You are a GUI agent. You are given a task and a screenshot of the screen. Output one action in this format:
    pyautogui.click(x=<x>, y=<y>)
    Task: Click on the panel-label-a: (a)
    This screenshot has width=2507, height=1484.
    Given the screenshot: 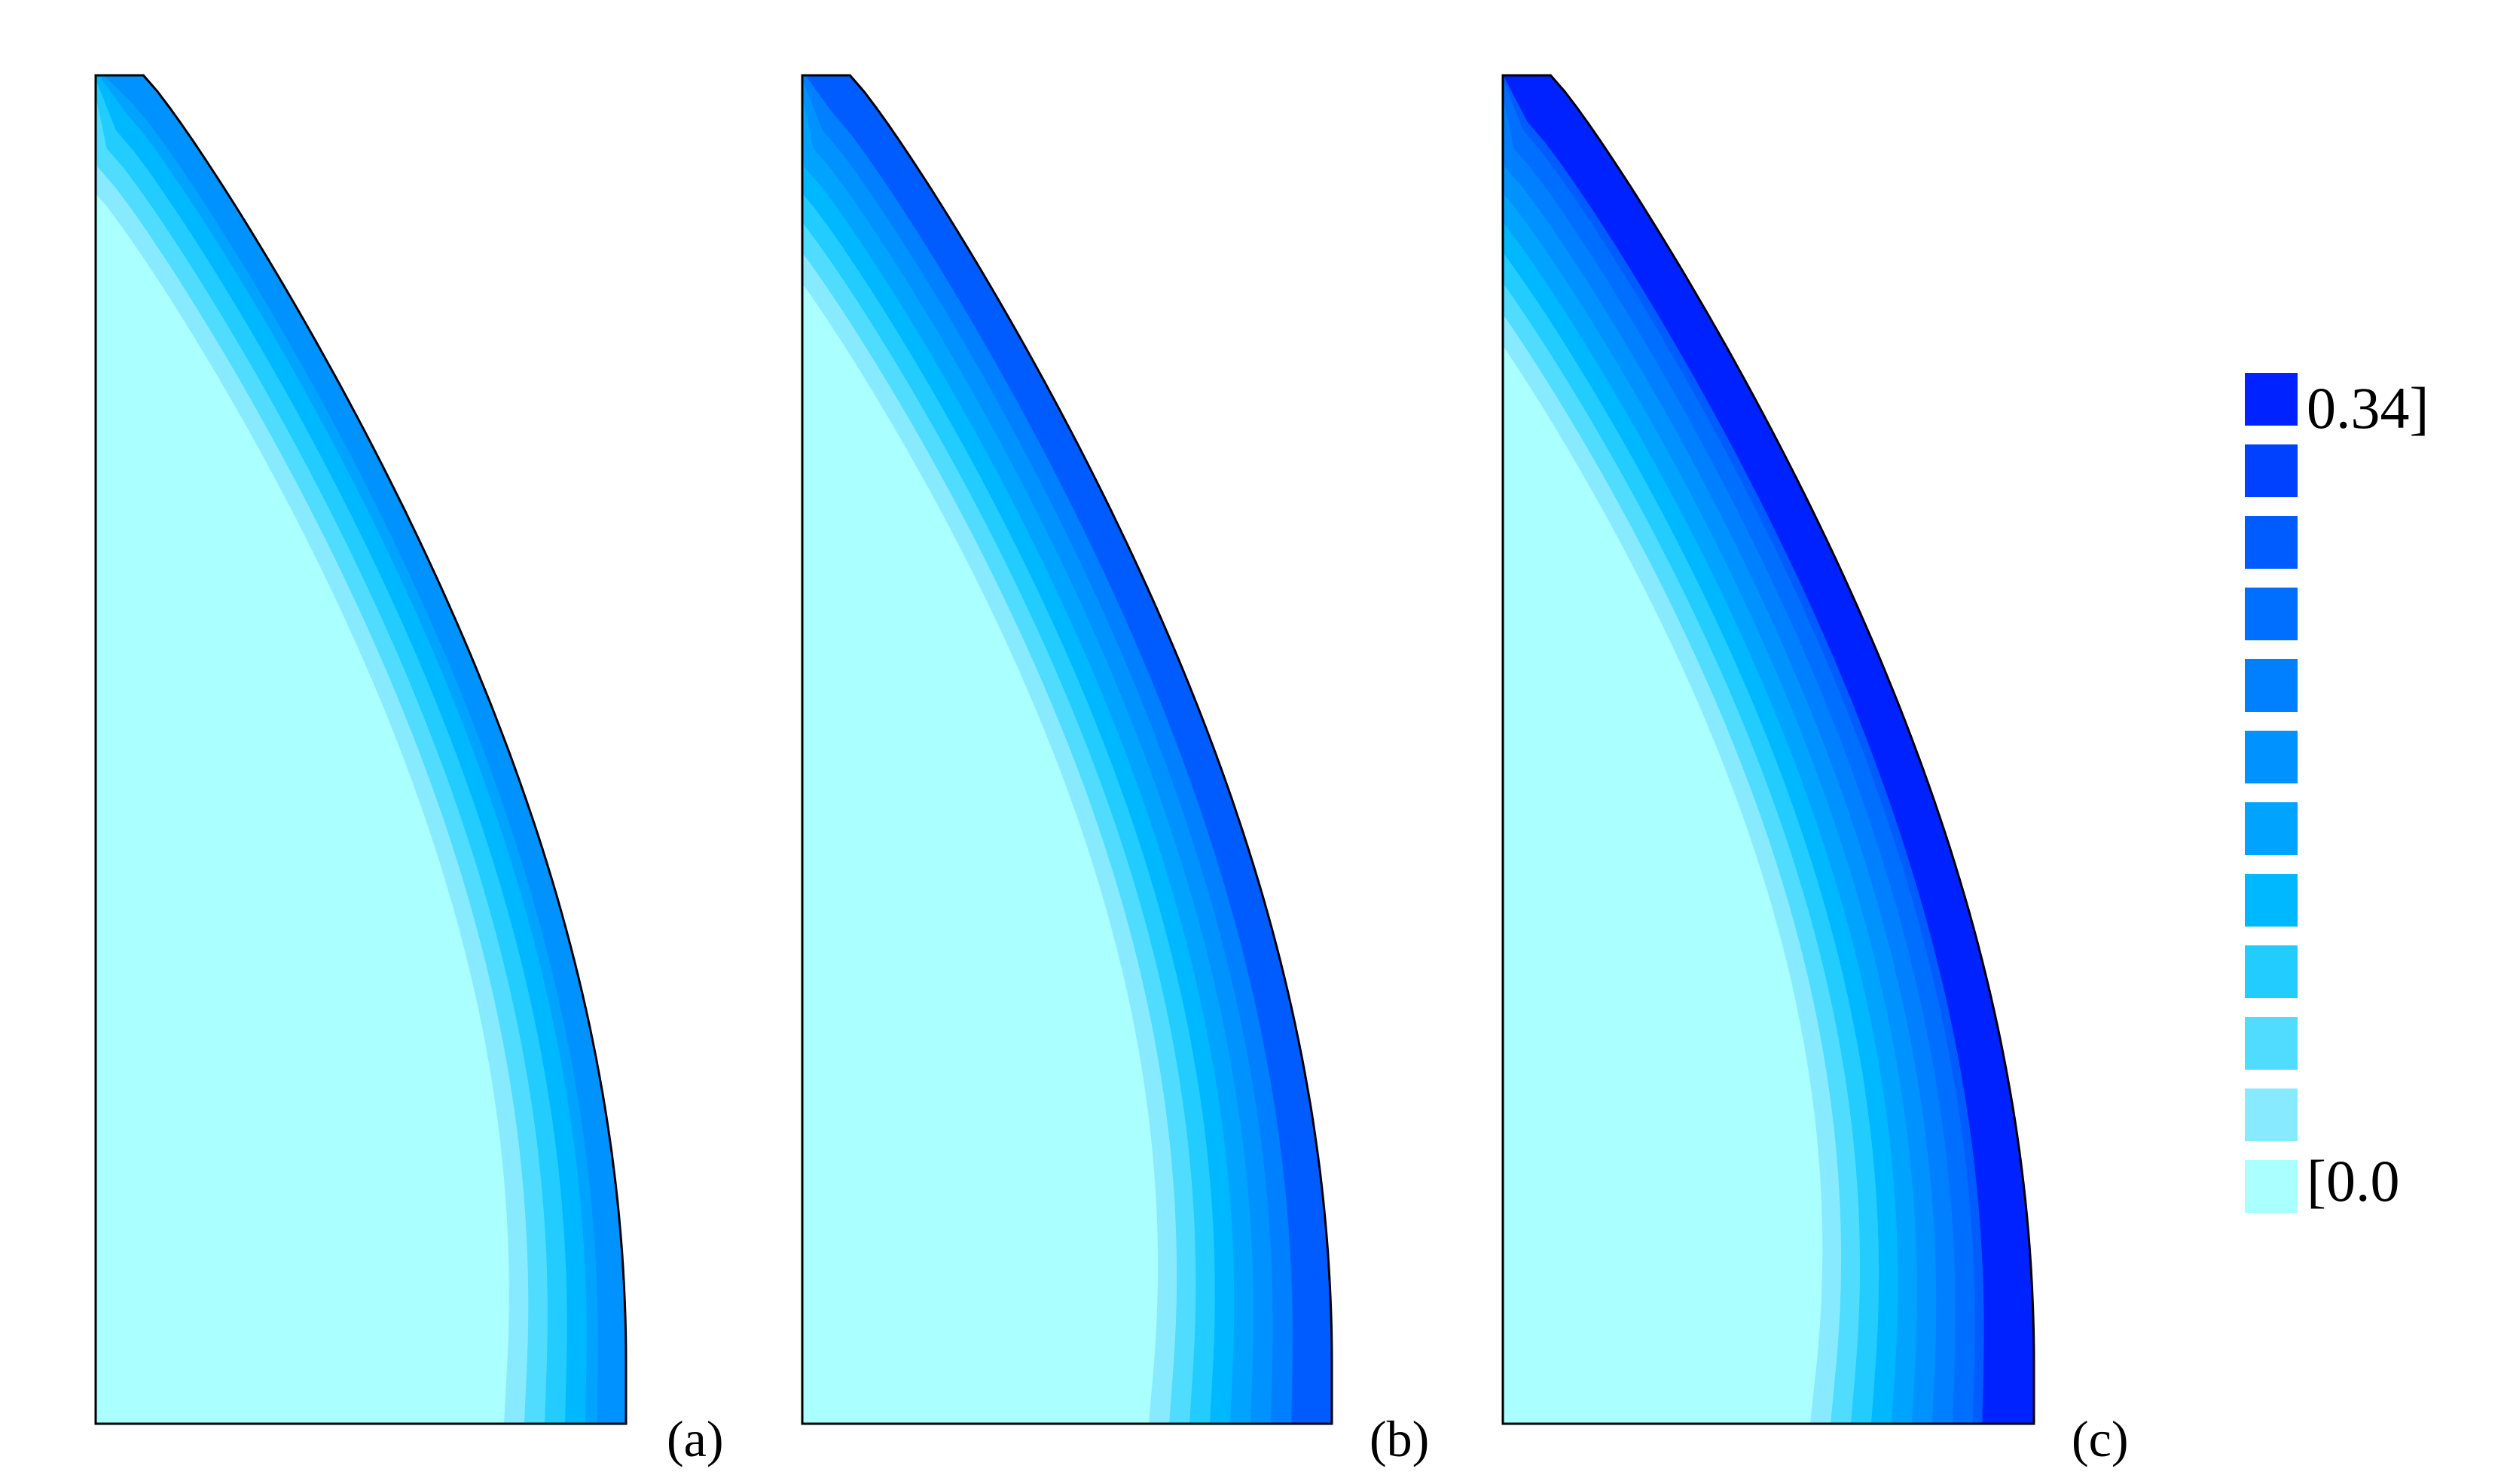 What is the action you would take?
    pyautogui.click(x=695, y=1438)
    